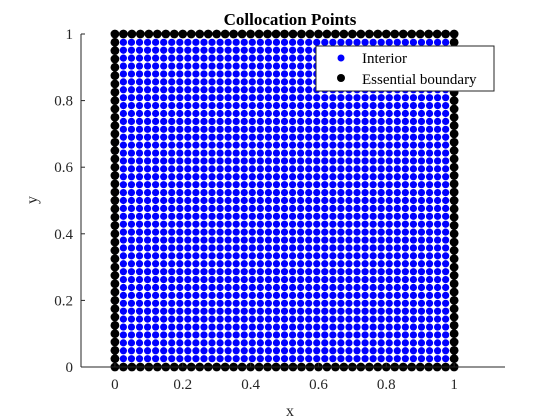 This screenshot has width=560, height=420. Describe the element at coordinates (70, 35) in the screenshot. I see `y-tick-label: 1` at that location.